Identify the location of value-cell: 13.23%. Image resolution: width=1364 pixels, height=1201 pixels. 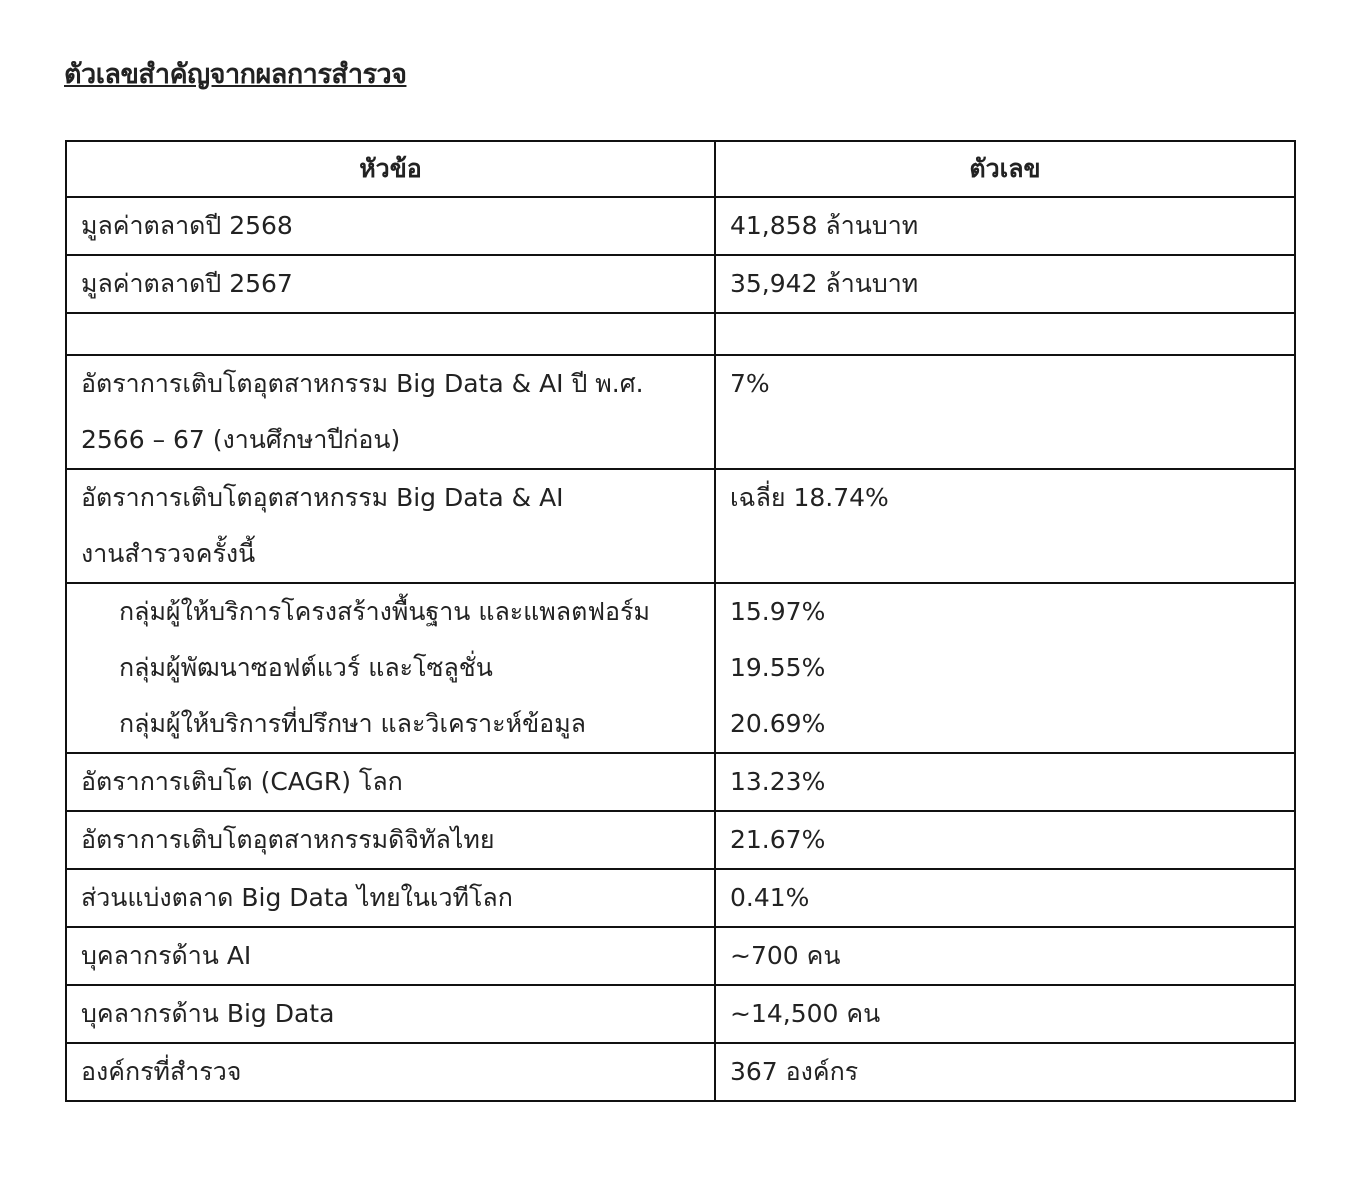
(1005, 782).